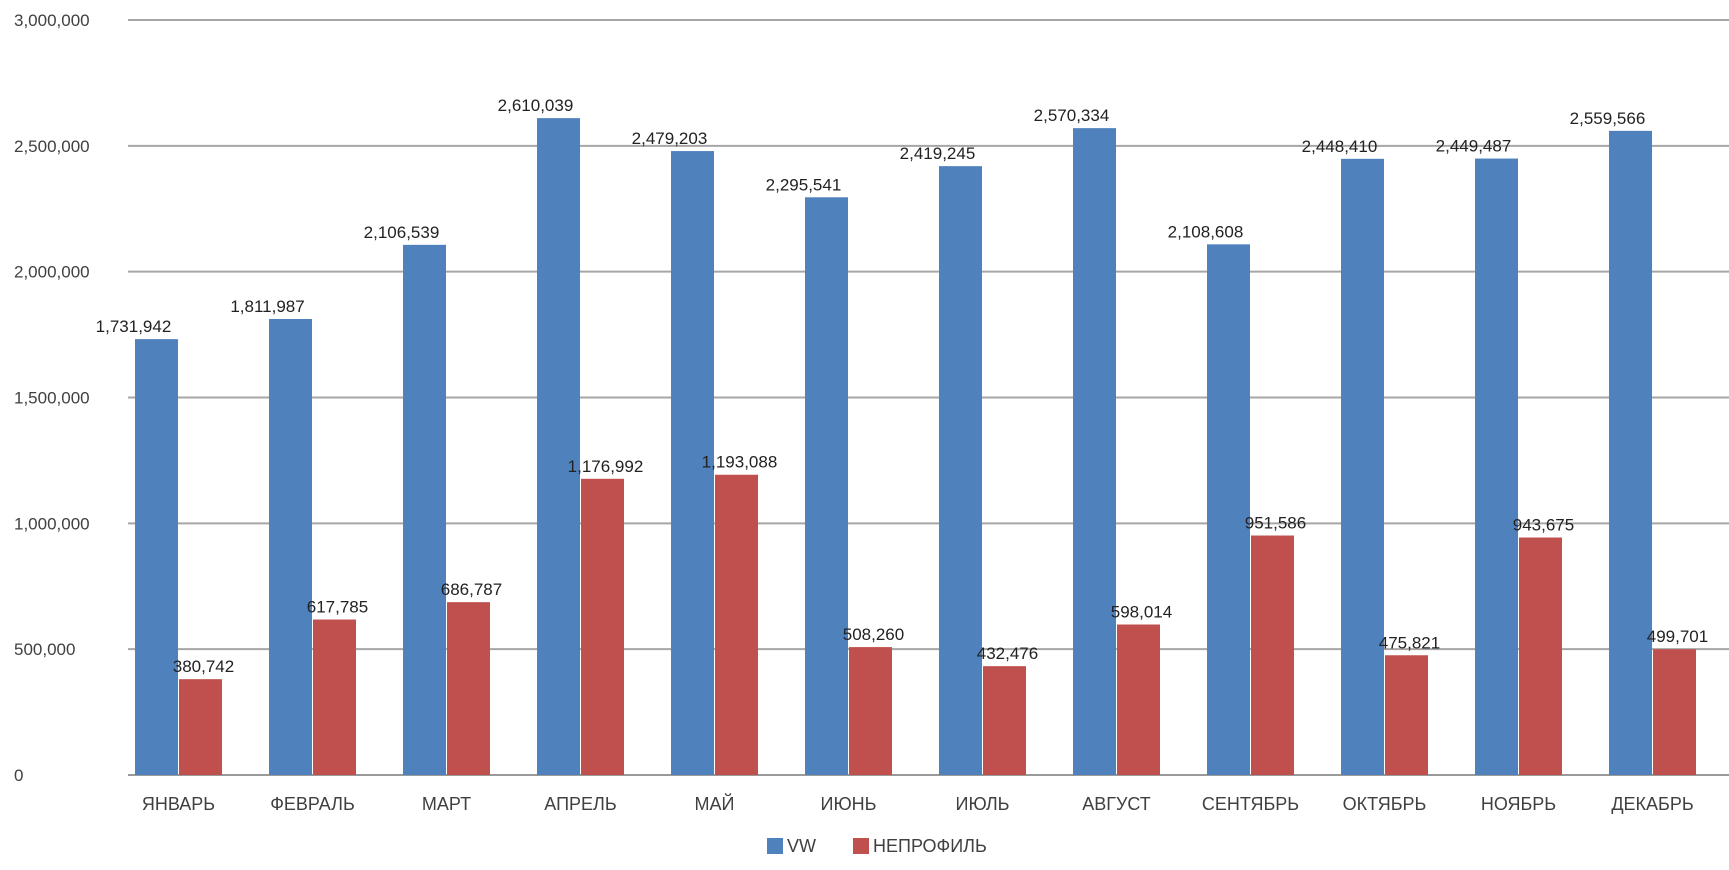  Describe the element at coordinates (203, 666) in the screenshot. I see `data-label: 380,742` at that location.